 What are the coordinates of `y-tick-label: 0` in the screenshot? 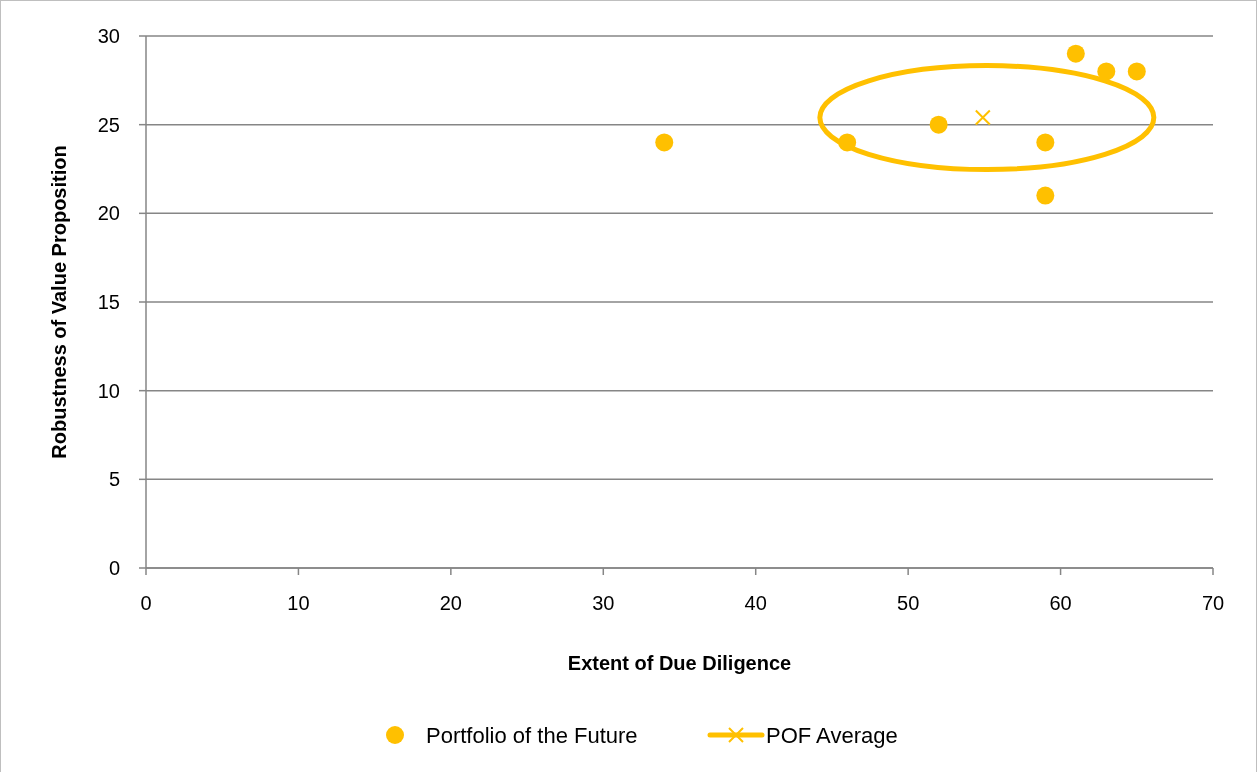 It's located at (114, 568).